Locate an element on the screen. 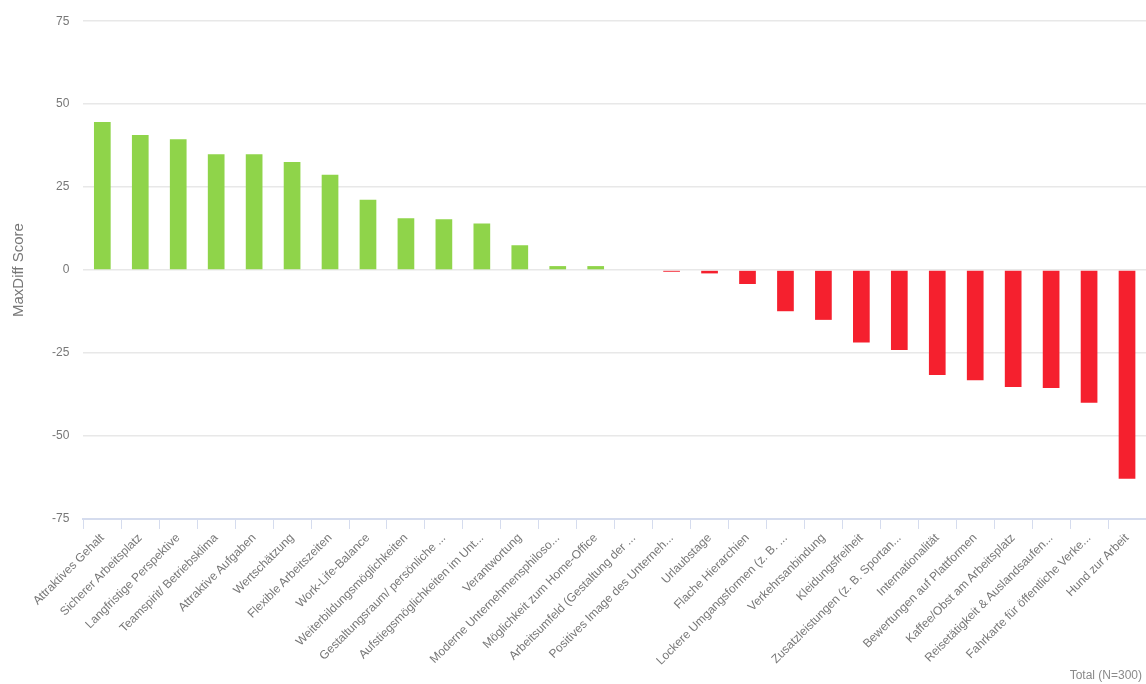  text: Total (N=300) is located at coordinates (1105, 675).